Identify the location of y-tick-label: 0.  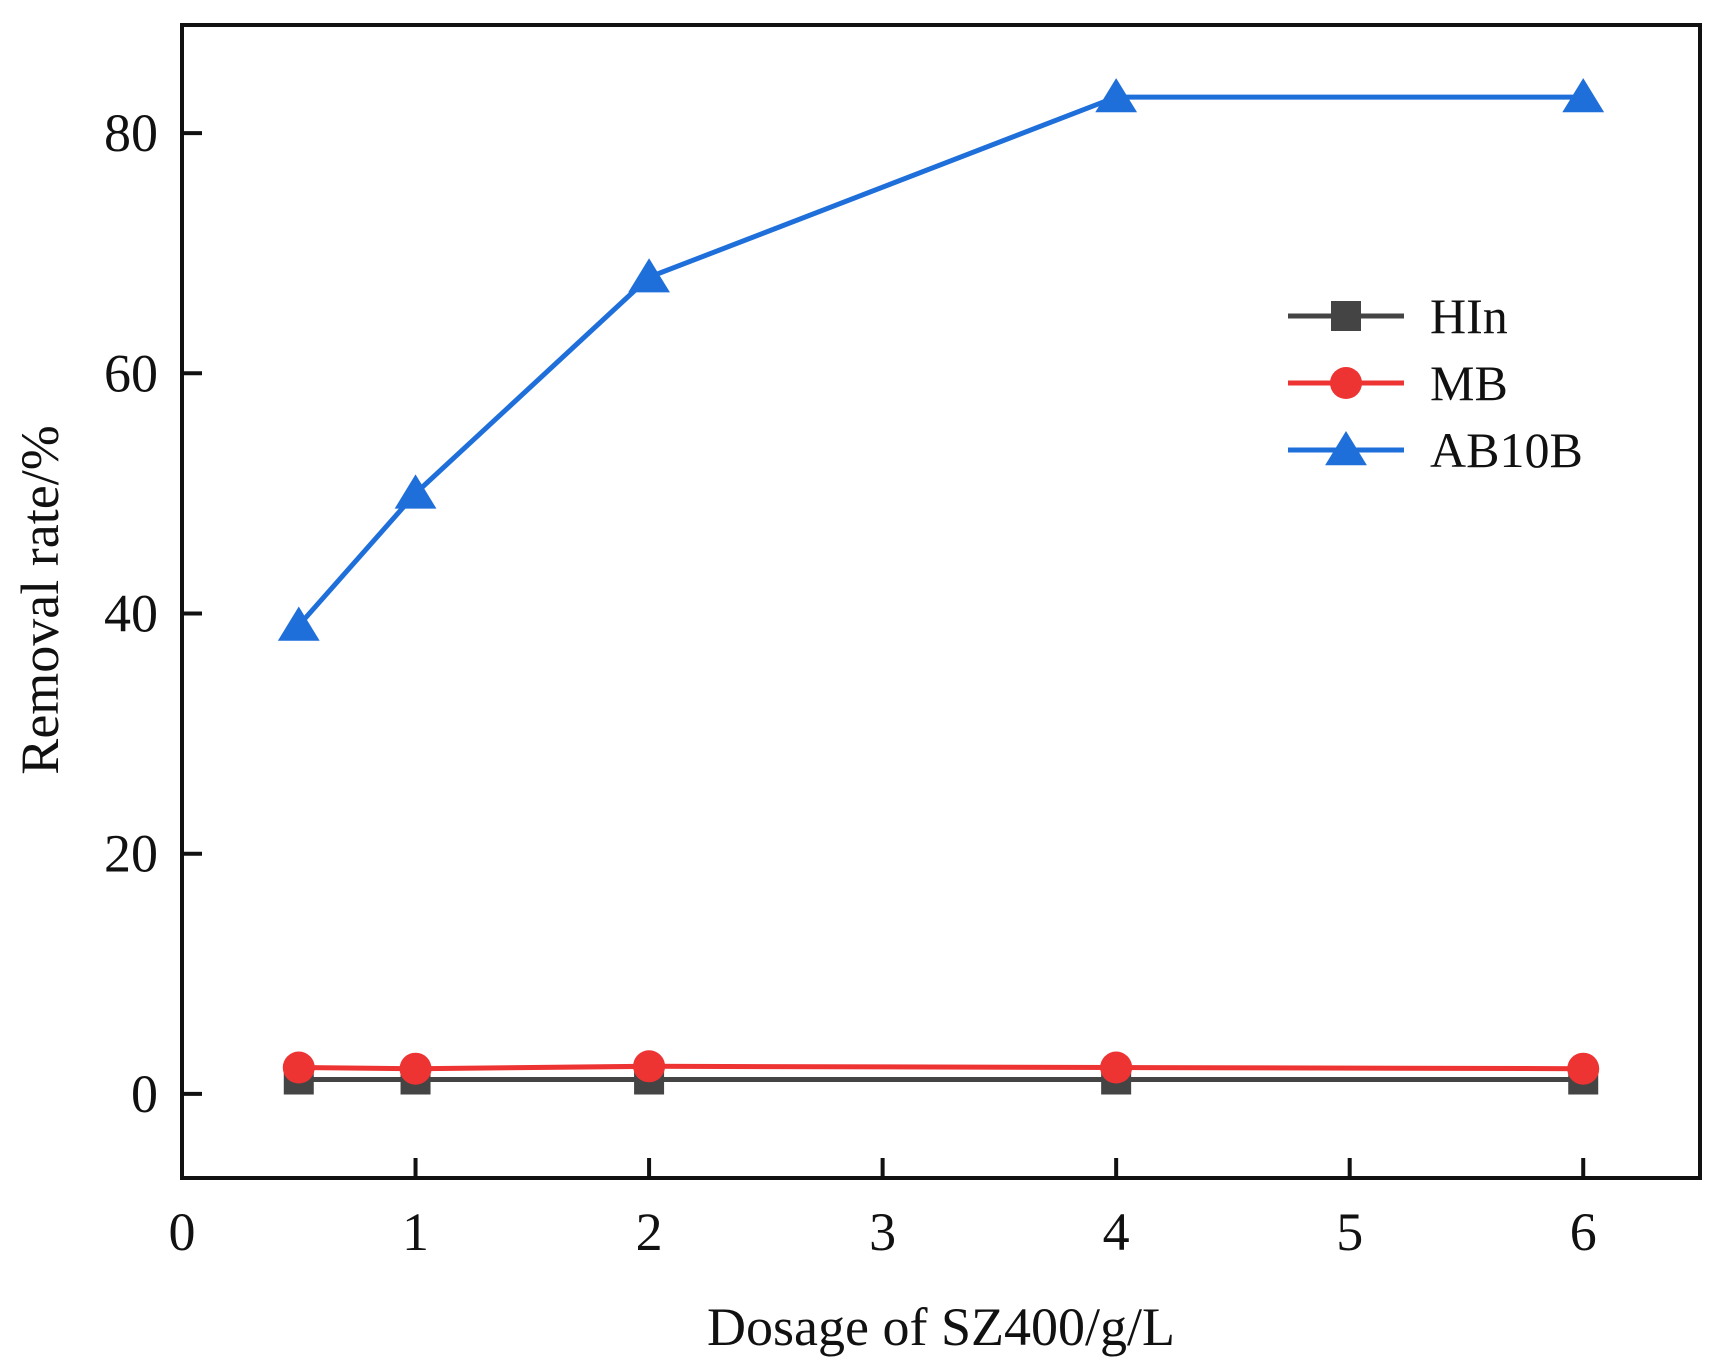
(144, 1094).